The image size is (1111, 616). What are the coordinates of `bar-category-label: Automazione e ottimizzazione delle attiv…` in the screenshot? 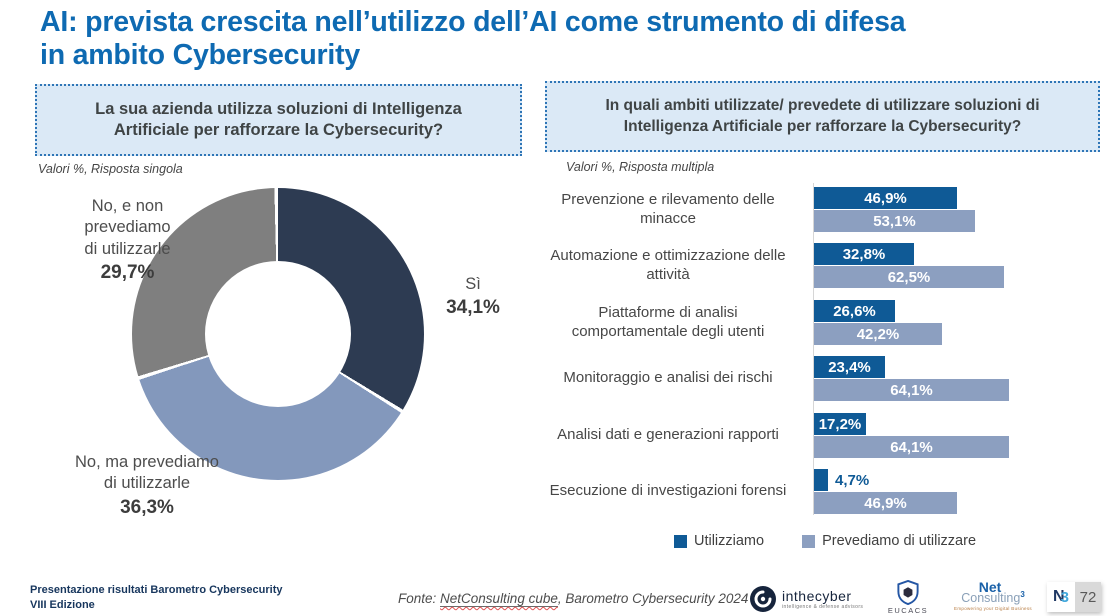 It's located at (668, 264).